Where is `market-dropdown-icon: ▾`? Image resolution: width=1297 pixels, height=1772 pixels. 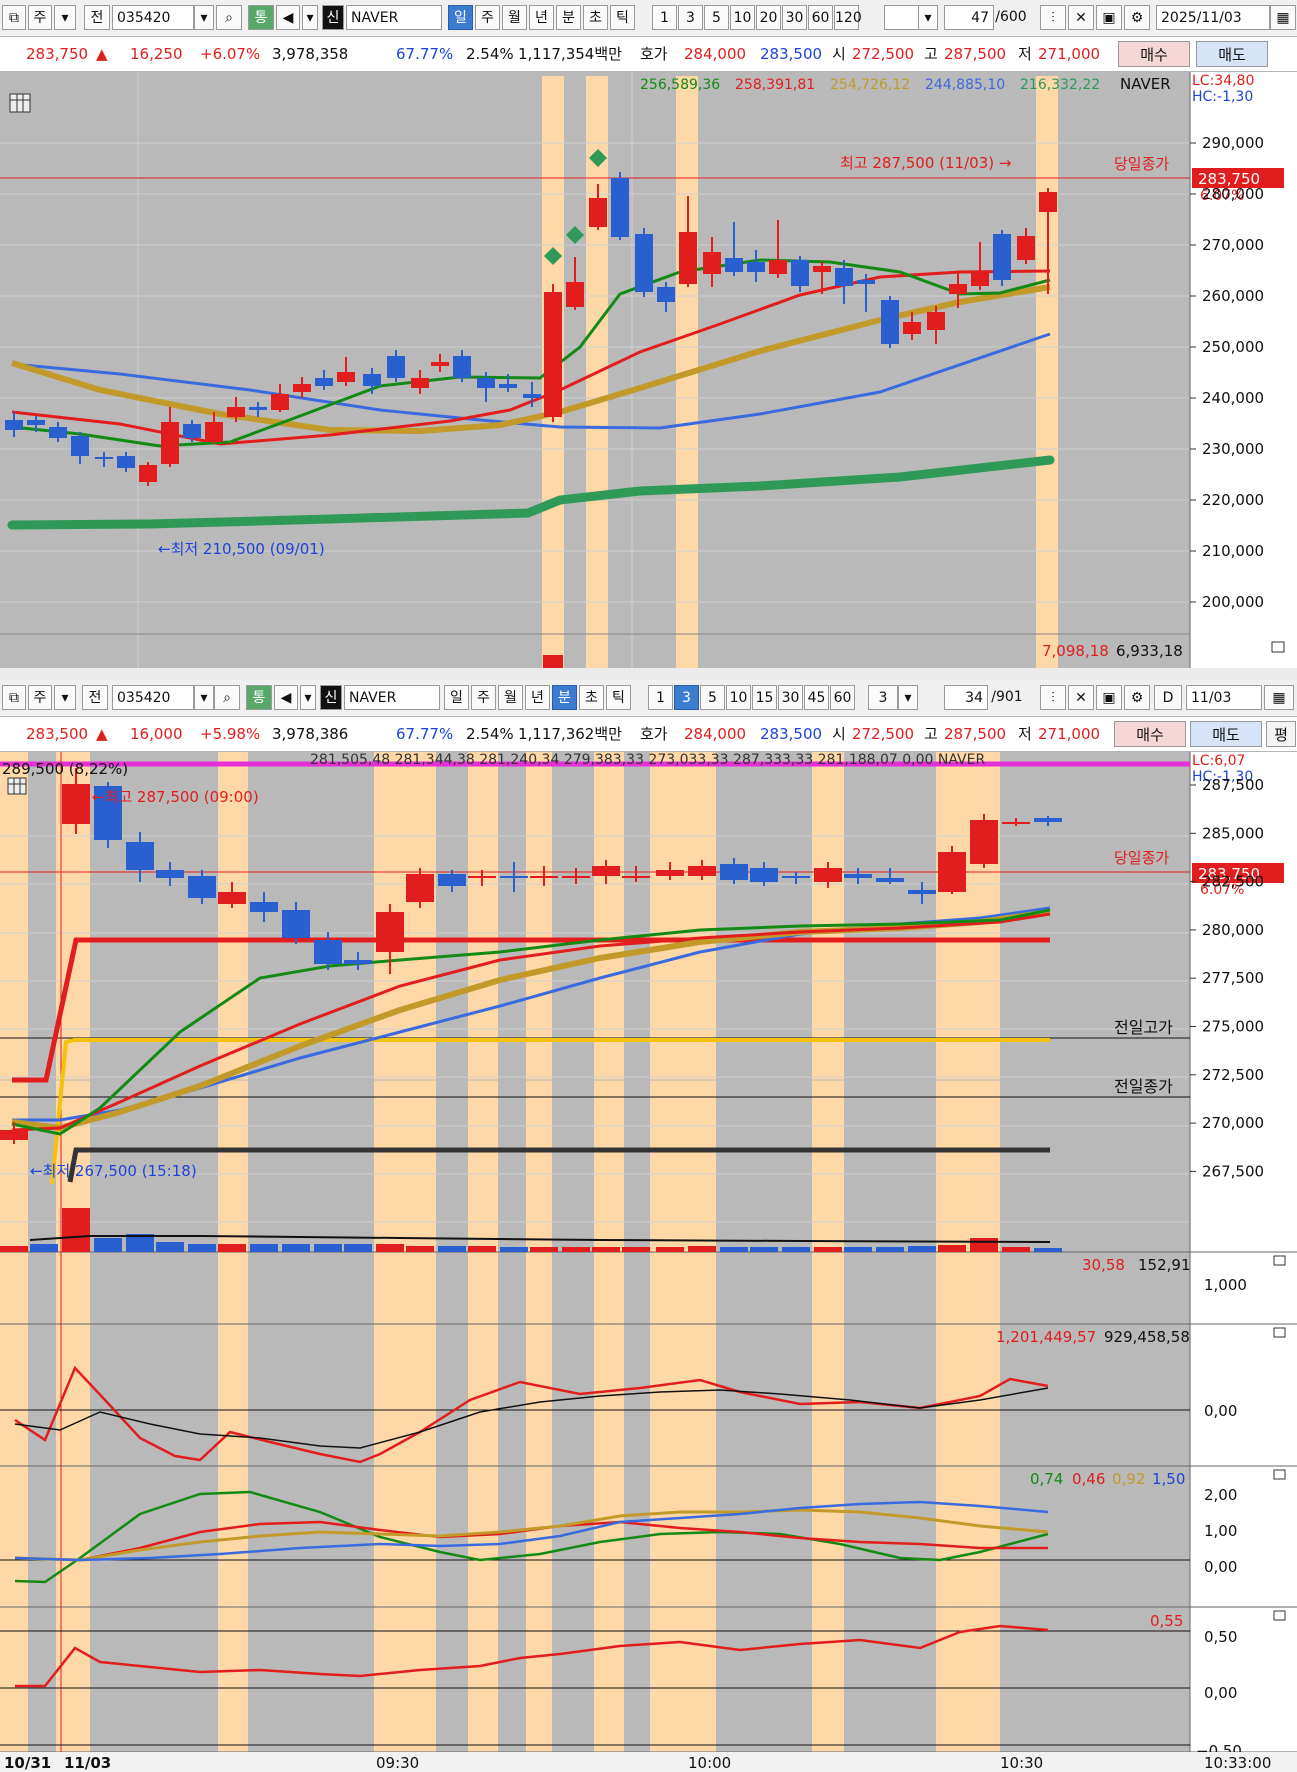
market-dropdown-icon: ▾ is located at coordinates (65, 17).